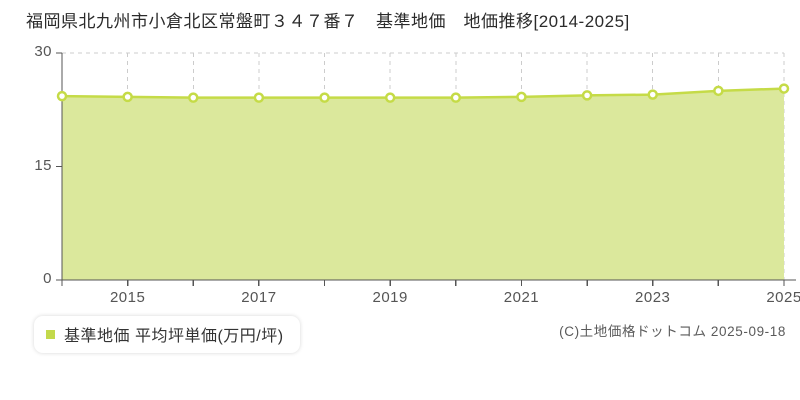 This screenshot has height=400, width=800. I want to click on x-axis-tick-label: 2017, so click(259, 297).